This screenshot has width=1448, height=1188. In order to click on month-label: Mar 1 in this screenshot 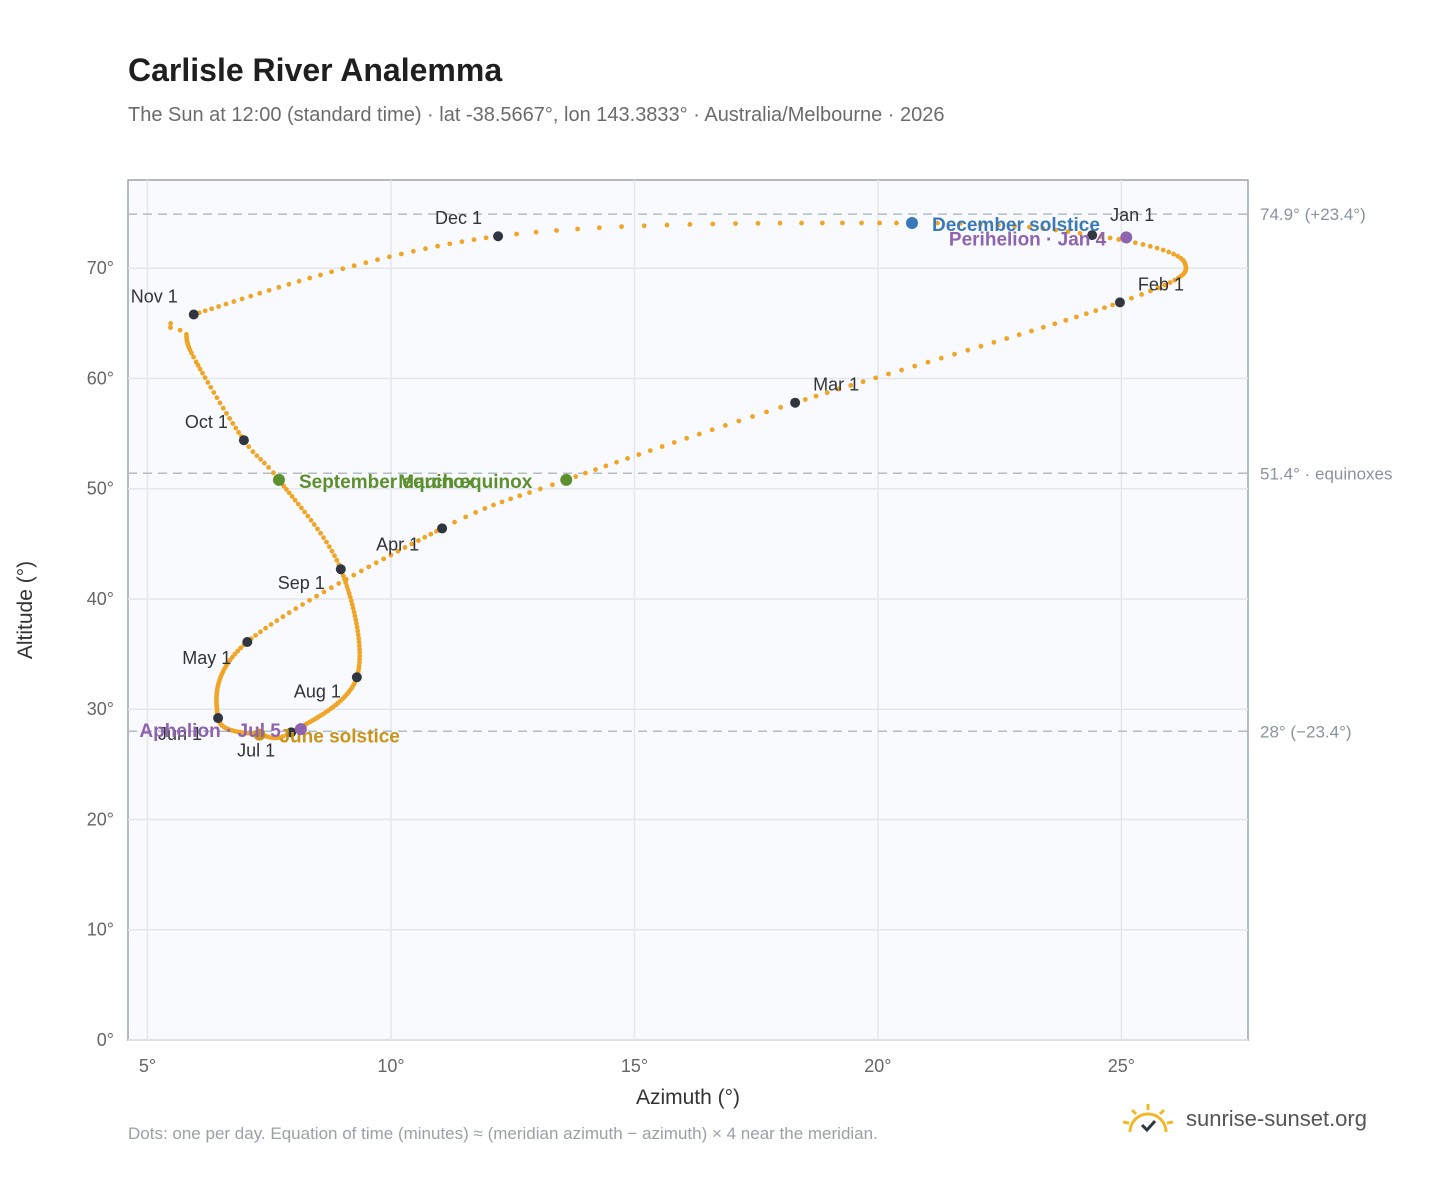, I will do `click(836, 385)`.